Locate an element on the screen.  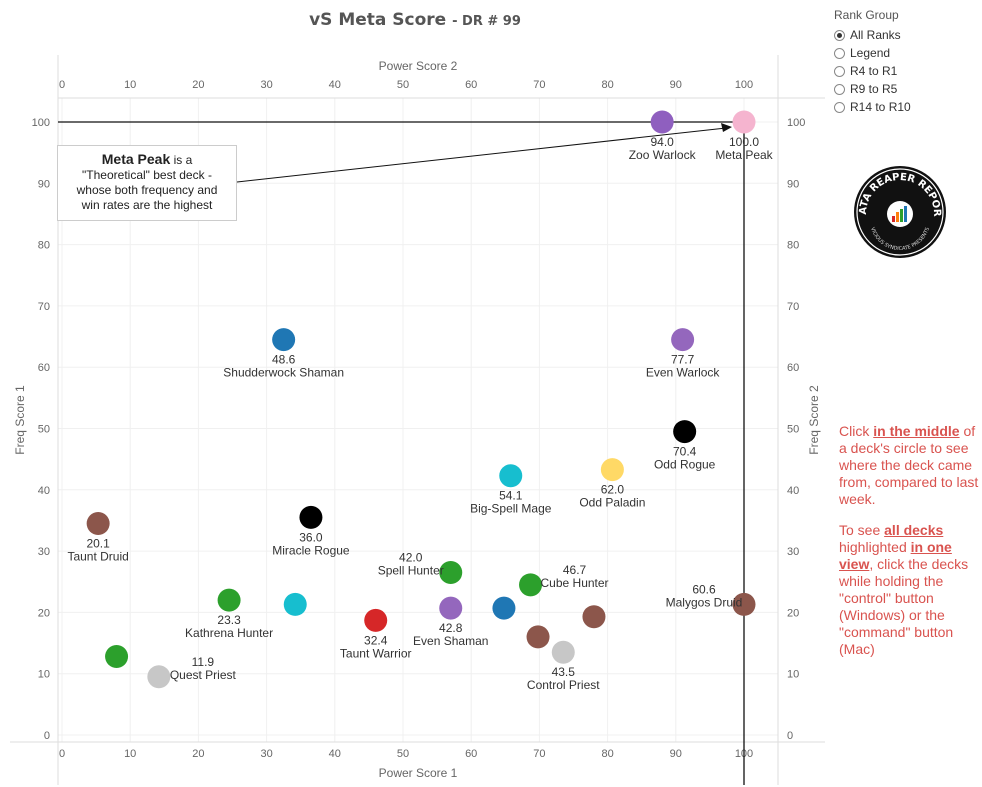
rank-option-label: All Ranks is located at coordinates (875, 35).